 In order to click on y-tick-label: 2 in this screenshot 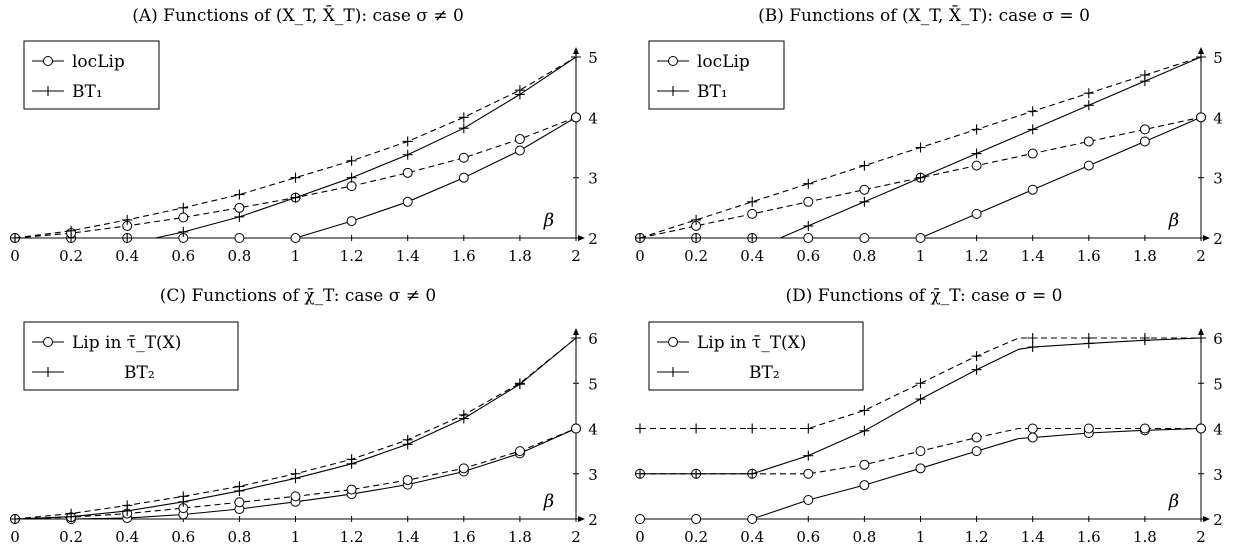, I will do `click(593, 239)`.